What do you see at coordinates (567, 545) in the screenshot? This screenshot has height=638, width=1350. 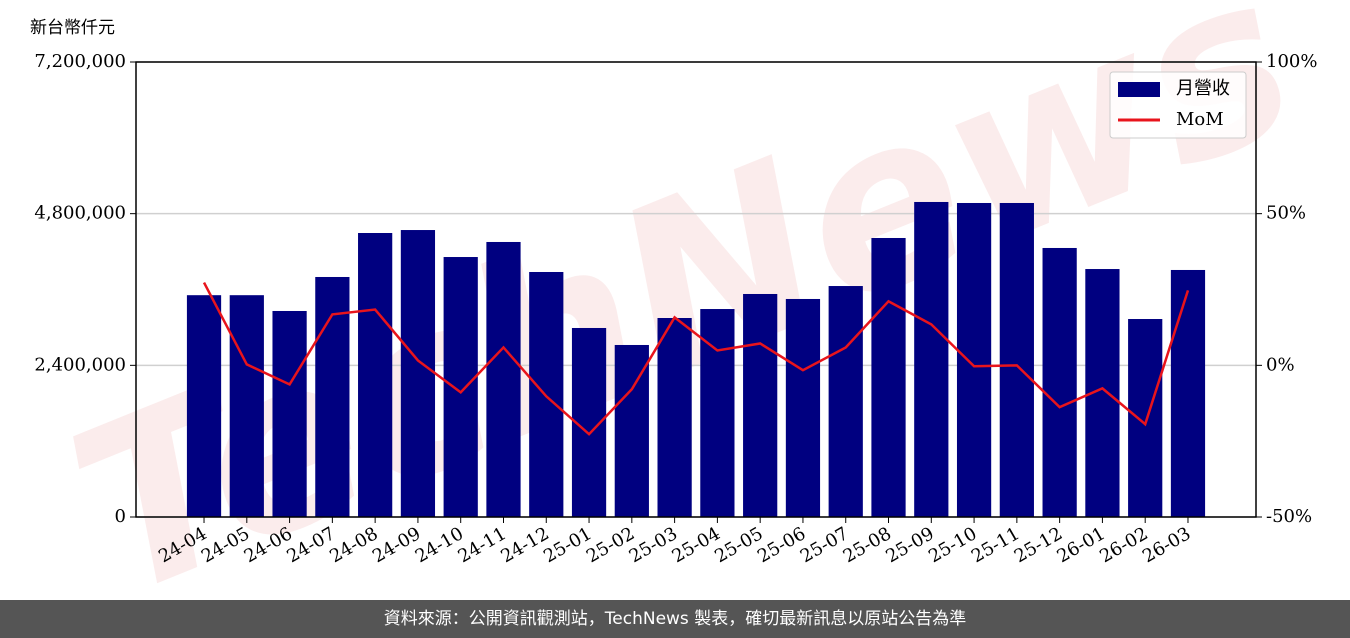 I see `x-tick-label: 25-01` at bounding box center [567, 545].